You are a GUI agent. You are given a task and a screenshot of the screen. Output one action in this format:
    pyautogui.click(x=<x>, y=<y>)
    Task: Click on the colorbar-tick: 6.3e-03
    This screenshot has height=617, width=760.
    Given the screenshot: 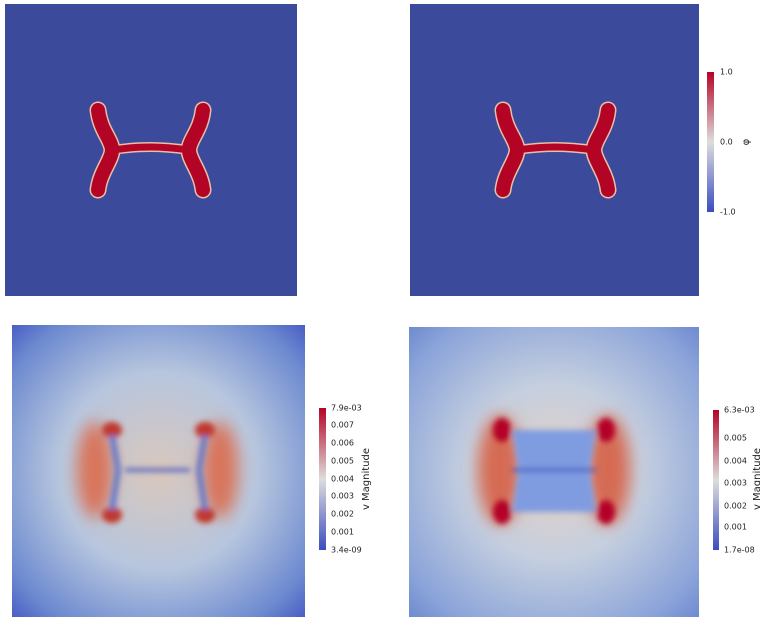 What is the action you would take?
    pyautogui.click(x=739, y=410)
    